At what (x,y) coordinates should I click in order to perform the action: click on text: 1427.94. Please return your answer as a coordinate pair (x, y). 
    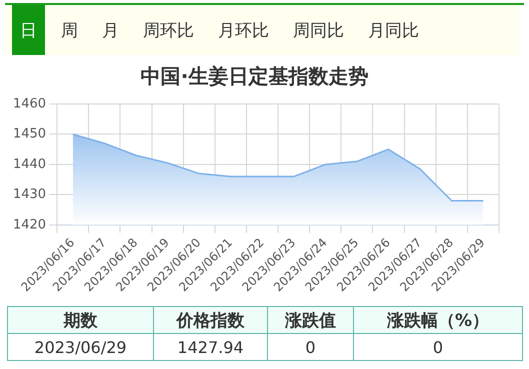
    Looking at the image, I should click on (211, 347).